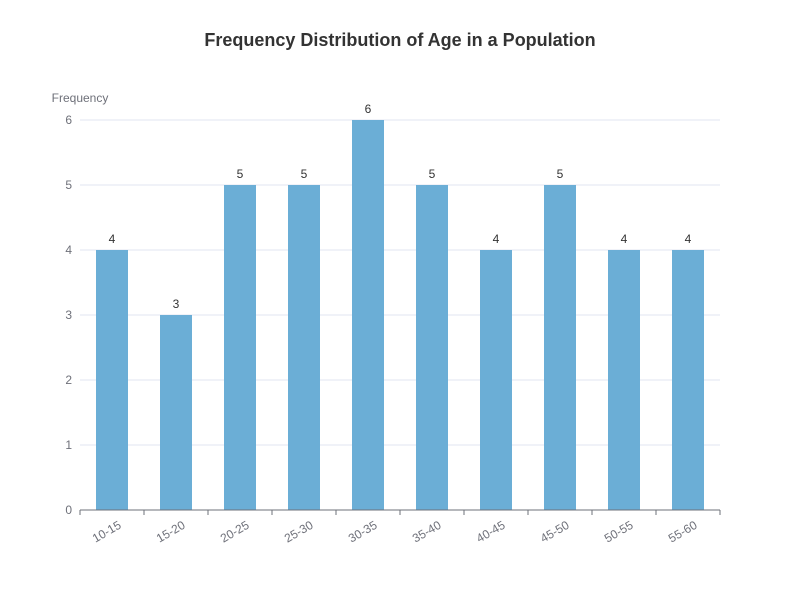 This screenshot has width=800, height=600. What do you see at coordinates (619, 532) in the screenshot?
I see `x-tick-label: 50-55` at bounding box center [619, 532].